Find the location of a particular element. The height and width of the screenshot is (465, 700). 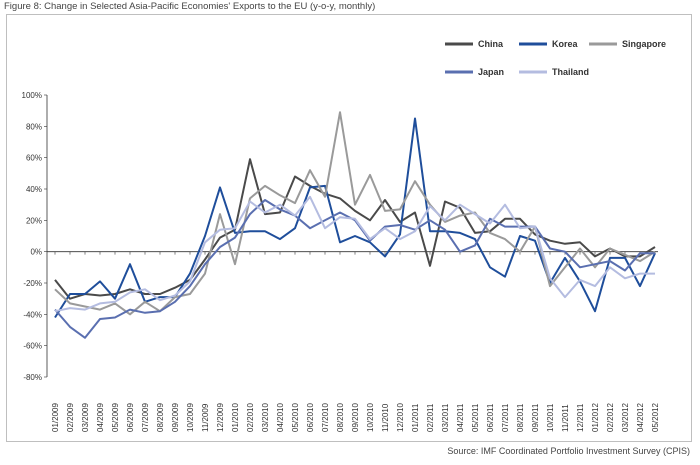

x-tick-label: 02/2012 is located at coordinates (610, 417).